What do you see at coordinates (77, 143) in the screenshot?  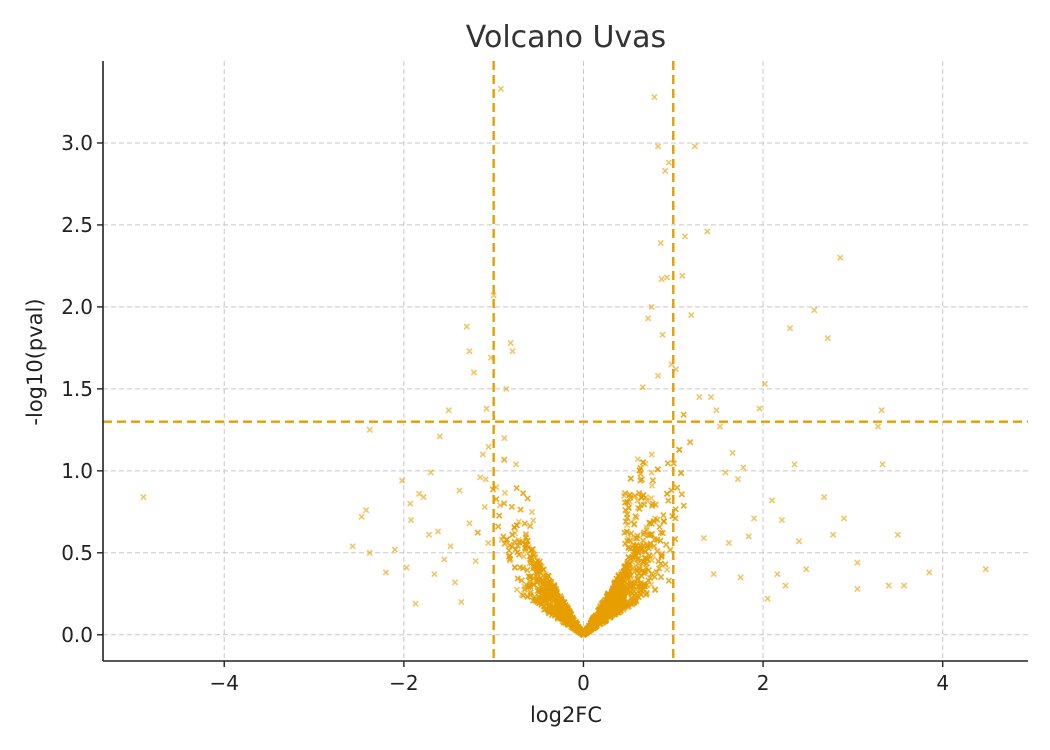 I see `y-tick-label: 3.0` at bounding box center [77, 143].